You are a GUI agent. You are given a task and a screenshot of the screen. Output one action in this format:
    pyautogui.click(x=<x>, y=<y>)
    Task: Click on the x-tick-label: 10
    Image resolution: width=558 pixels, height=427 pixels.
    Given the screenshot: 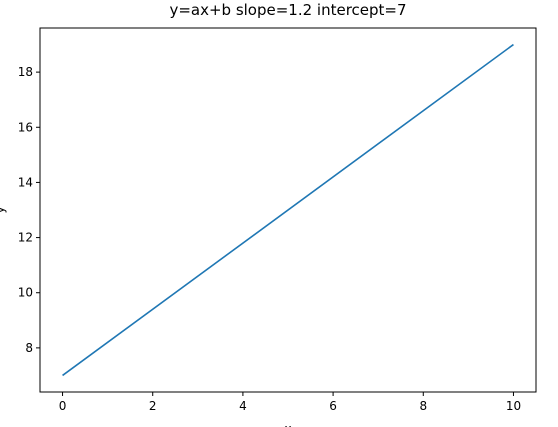 What is the action you would take?
    pyautogui.click(x=513, y=406)
    